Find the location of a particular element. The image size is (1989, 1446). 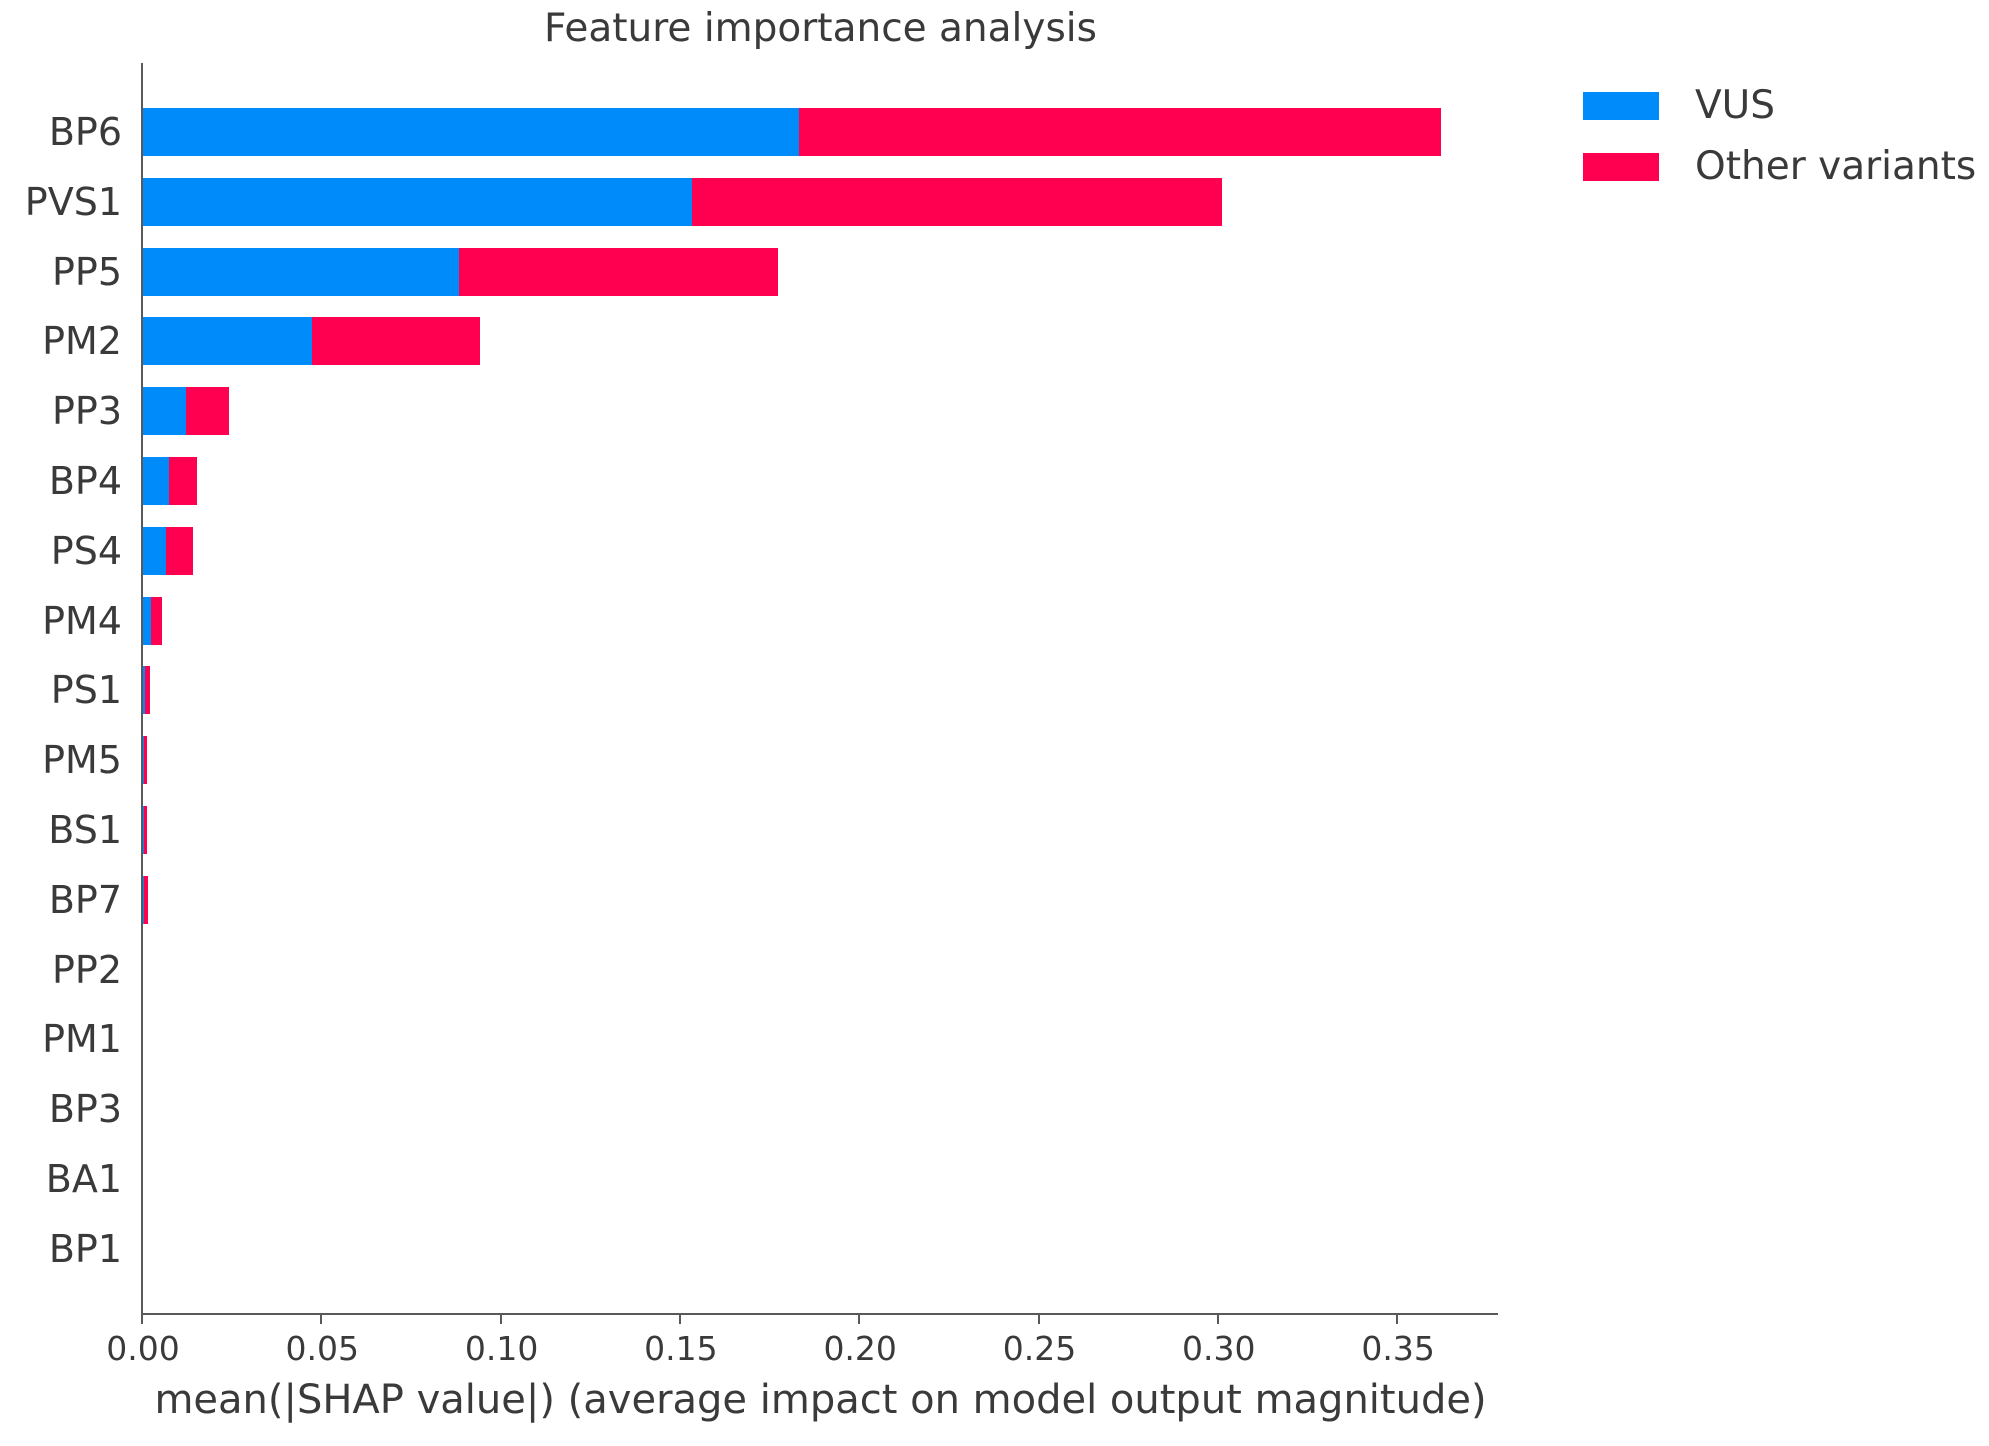

y-axis-label-pp3: PP3 is located at coordinates (86, 411).